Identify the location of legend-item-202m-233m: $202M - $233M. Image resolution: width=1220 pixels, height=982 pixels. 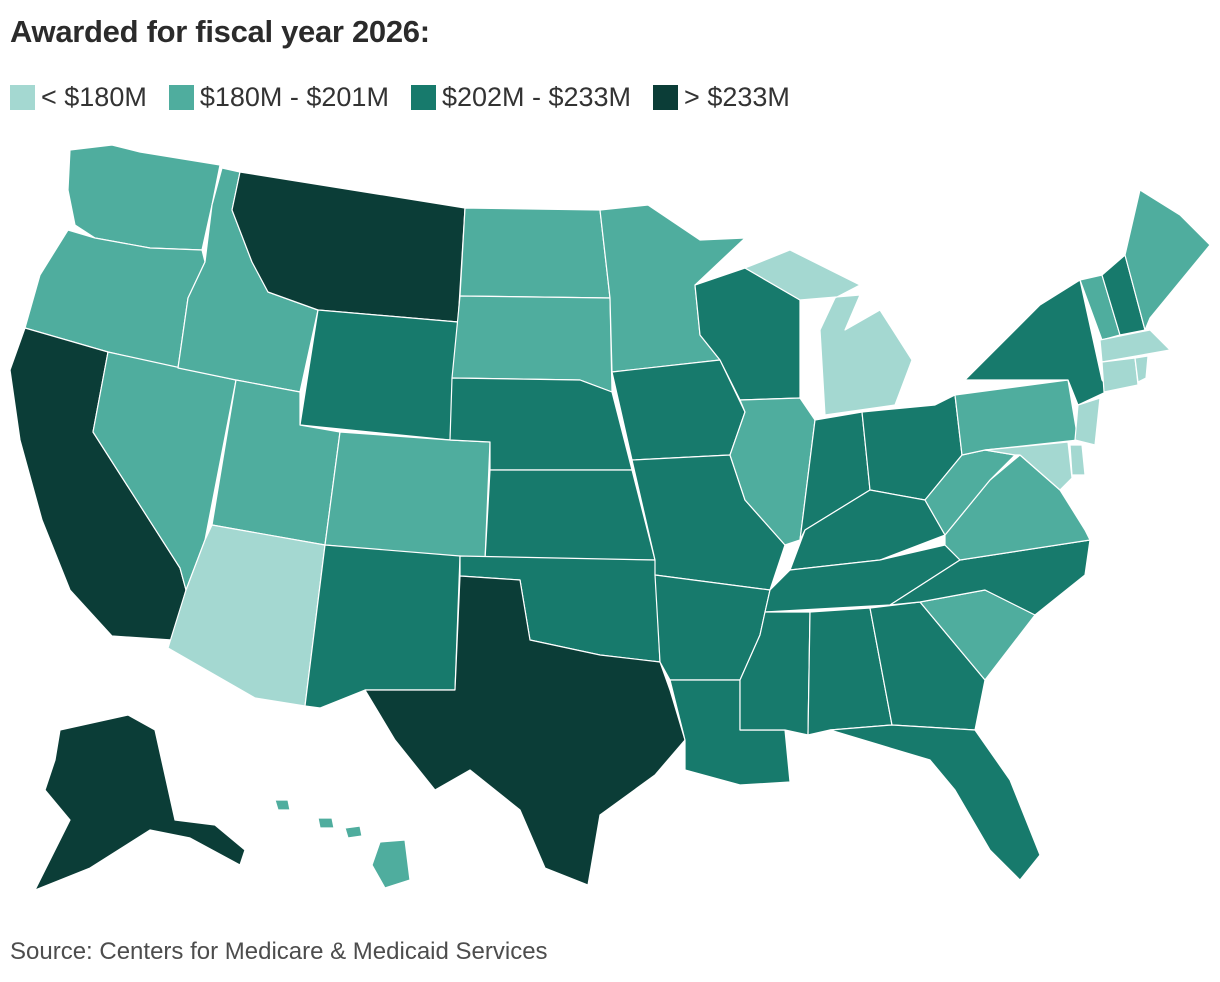
(521, 97).